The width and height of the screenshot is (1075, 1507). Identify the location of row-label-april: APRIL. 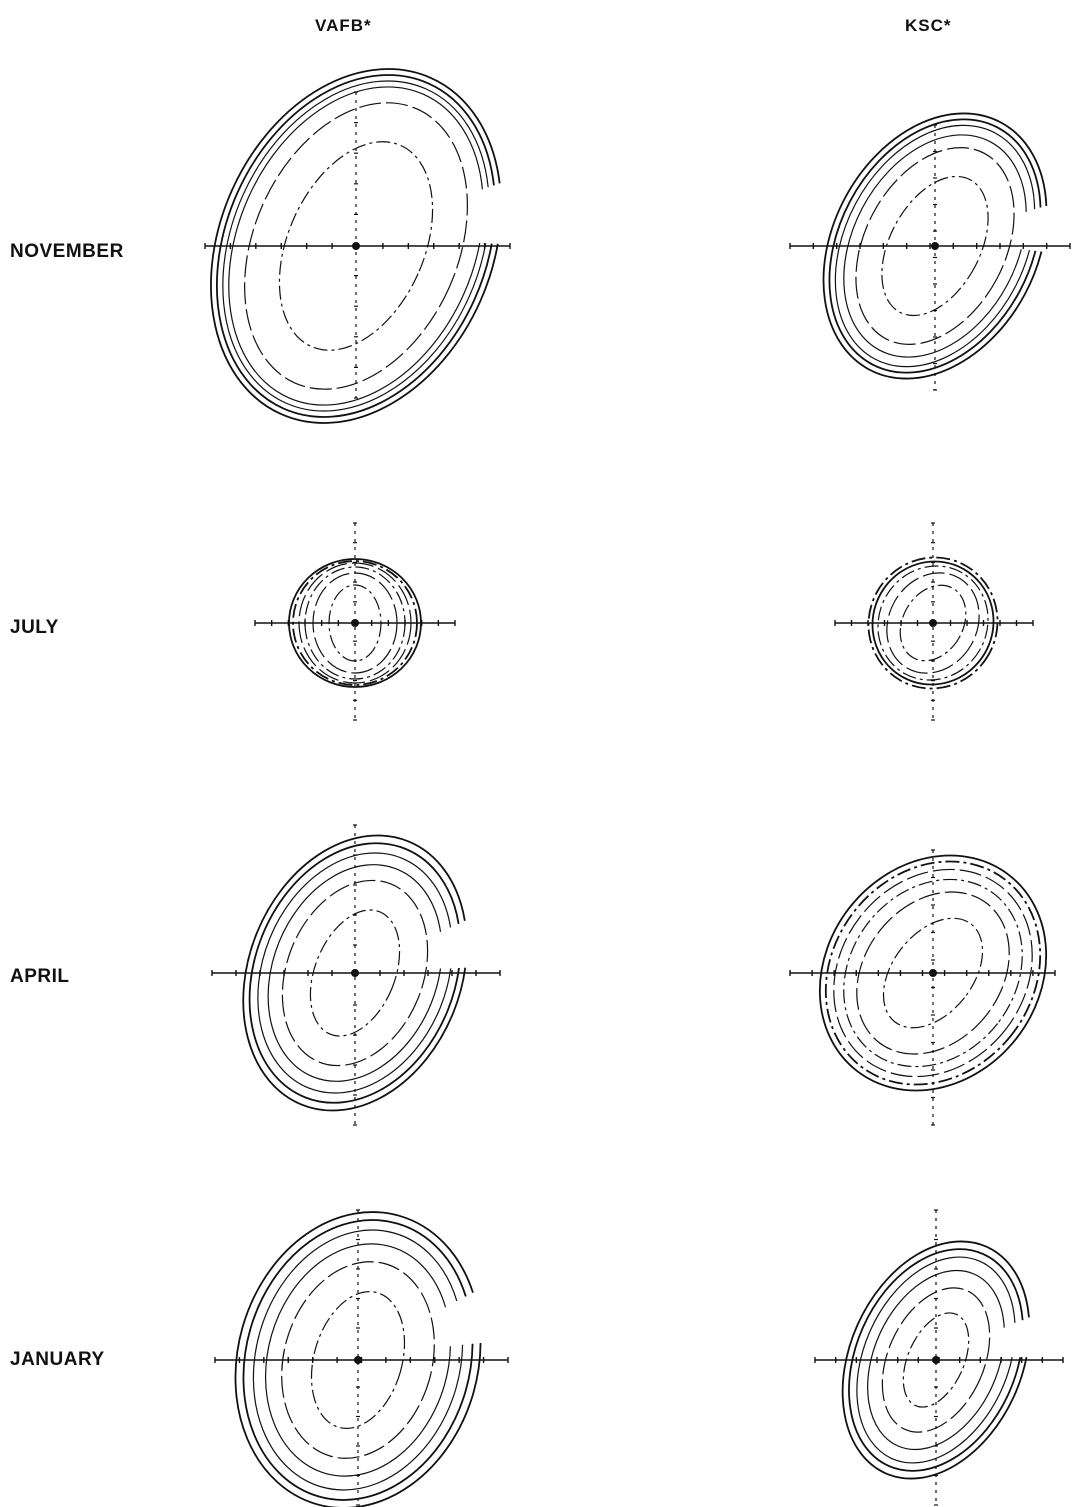
(40, 976).